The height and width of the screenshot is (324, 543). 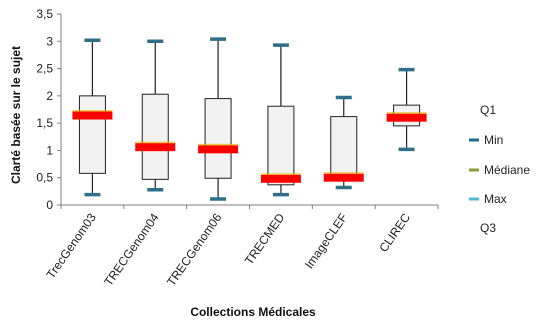 I want to click on legend: Q1 Min Médiane Max Q3, so click(x=499, y=169).